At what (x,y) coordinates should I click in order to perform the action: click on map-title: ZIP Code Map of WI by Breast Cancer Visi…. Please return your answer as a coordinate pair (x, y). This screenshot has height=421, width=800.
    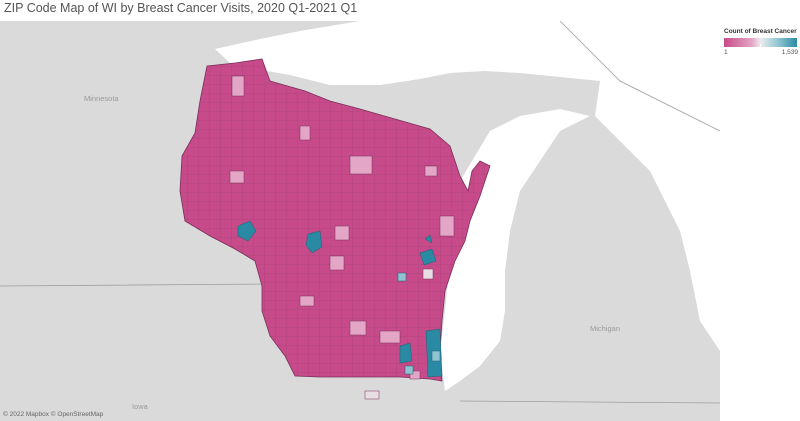
    Looking at the image, I should click on (181, 8).